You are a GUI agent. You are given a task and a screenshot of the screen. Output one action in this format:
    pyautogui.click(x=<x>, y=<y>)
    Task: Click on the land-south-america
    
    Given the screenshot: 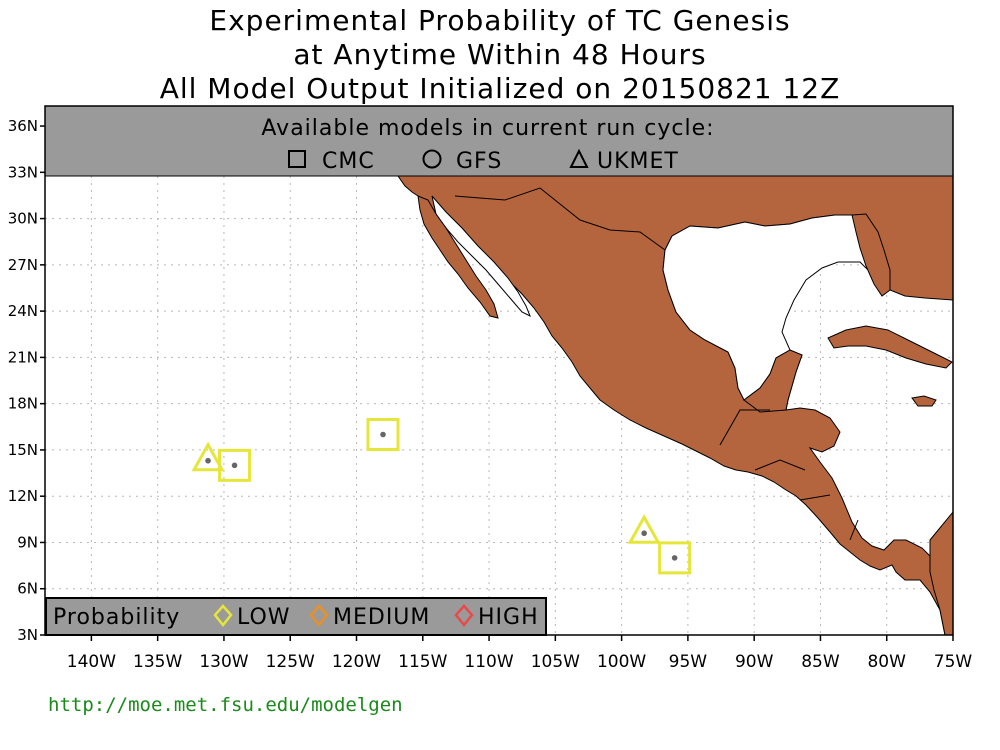 What is the action you would take?
    pyautogui.click(x=941, y=573)
    